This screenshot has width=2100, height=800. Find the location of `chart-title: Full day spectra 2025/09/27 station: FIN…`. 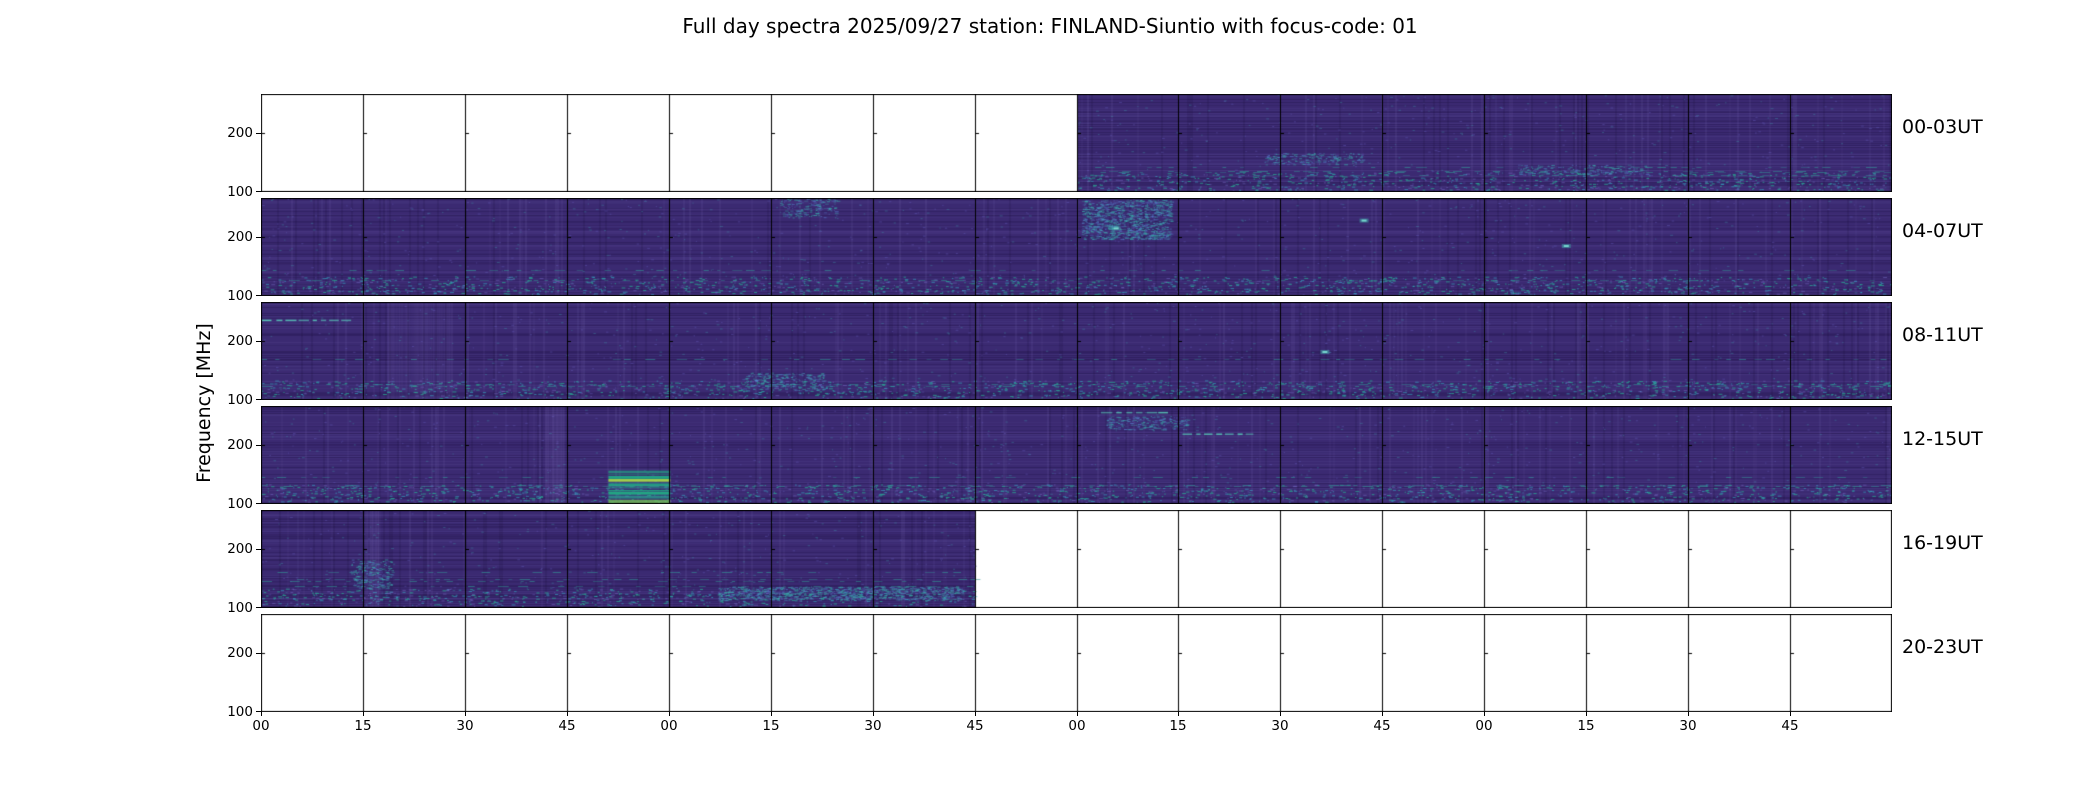

chart-title: Full day spectra 2025/09/27 station: FIN… is located at coordinates (1050, 26).